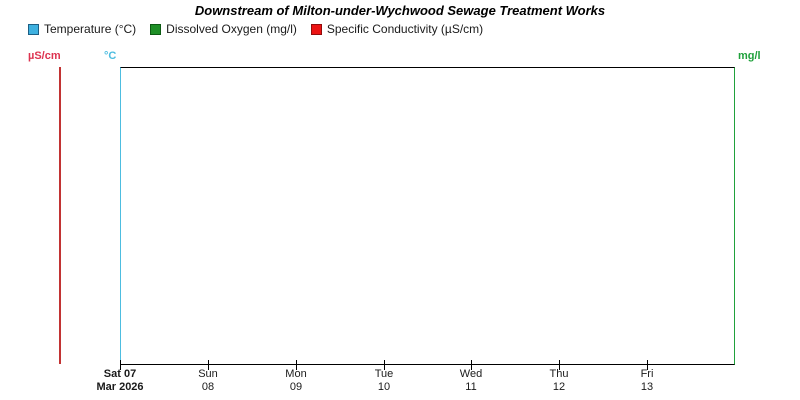  What do you see at coordinates (384, 374) in the screenshot?
I see `x-axis-label-day: Tue` at bounding box center [384, 374].